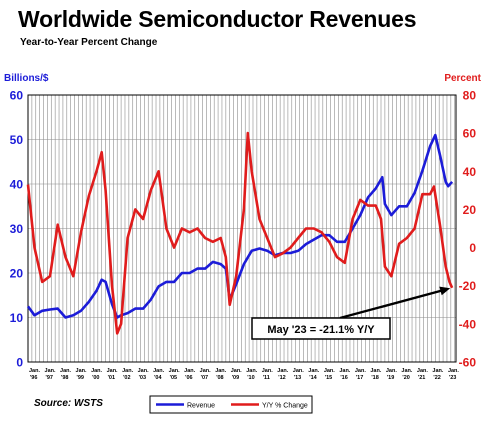 The image size is (485, 423). What do you see at coordinates (204, 378) in the screenshot?
I see `x-axis-tick-year: '07` at bounding box center [204, 378].